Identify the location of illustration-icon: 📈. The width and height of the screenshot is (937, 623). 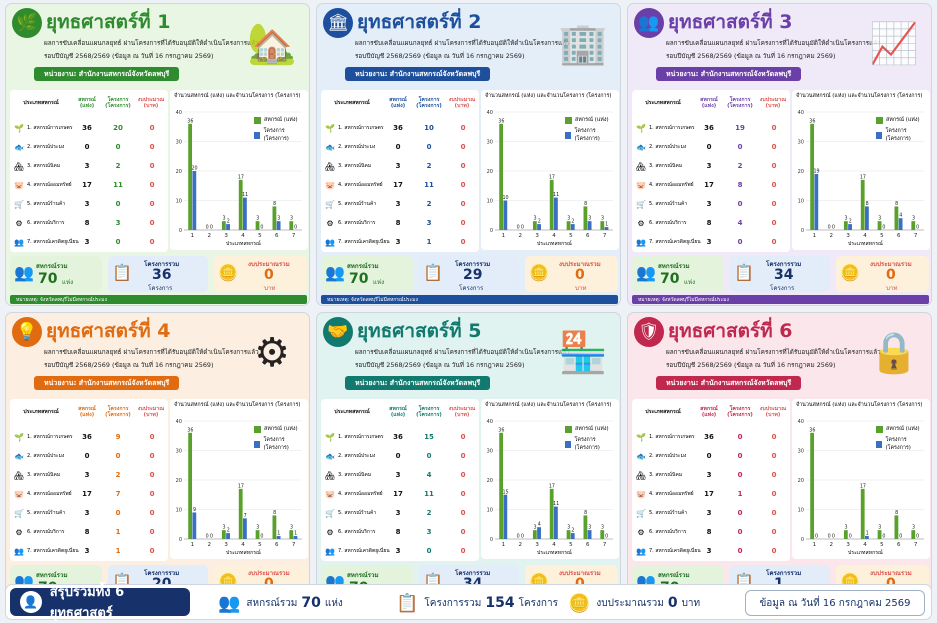
(894, 44).